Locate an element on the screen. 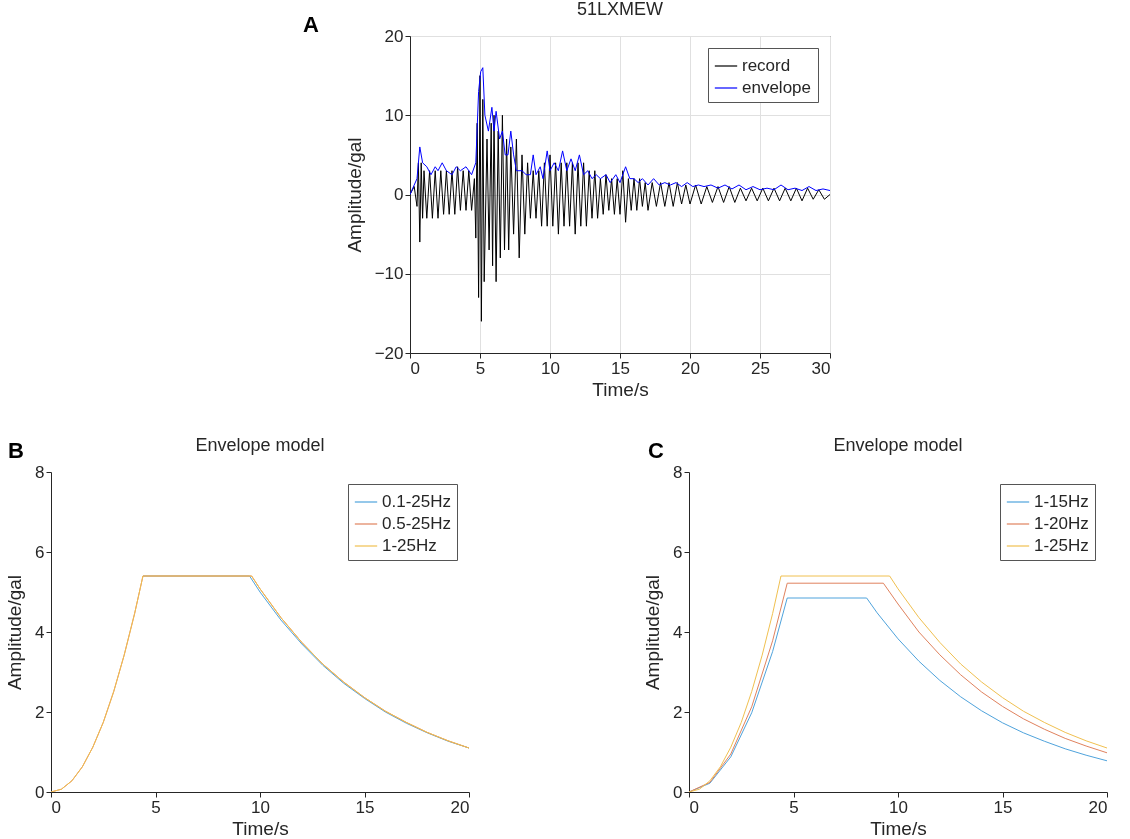  x-tick-label: 30 is located at coordinates (821, 368).